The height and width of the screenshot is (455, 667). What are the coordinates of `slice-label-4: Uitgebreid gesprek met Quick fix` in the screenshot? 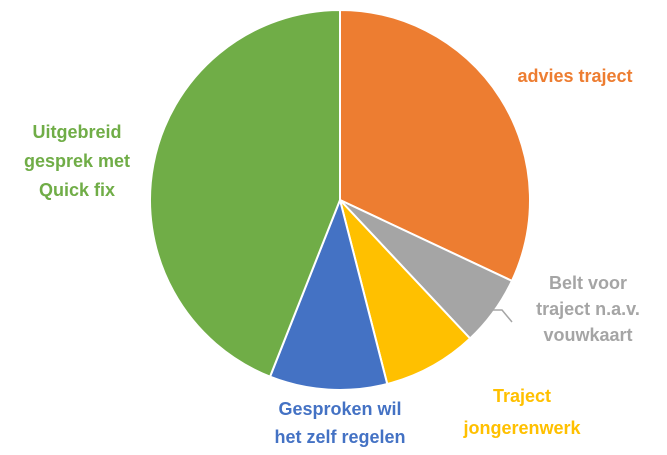 It's located at (77, 161).